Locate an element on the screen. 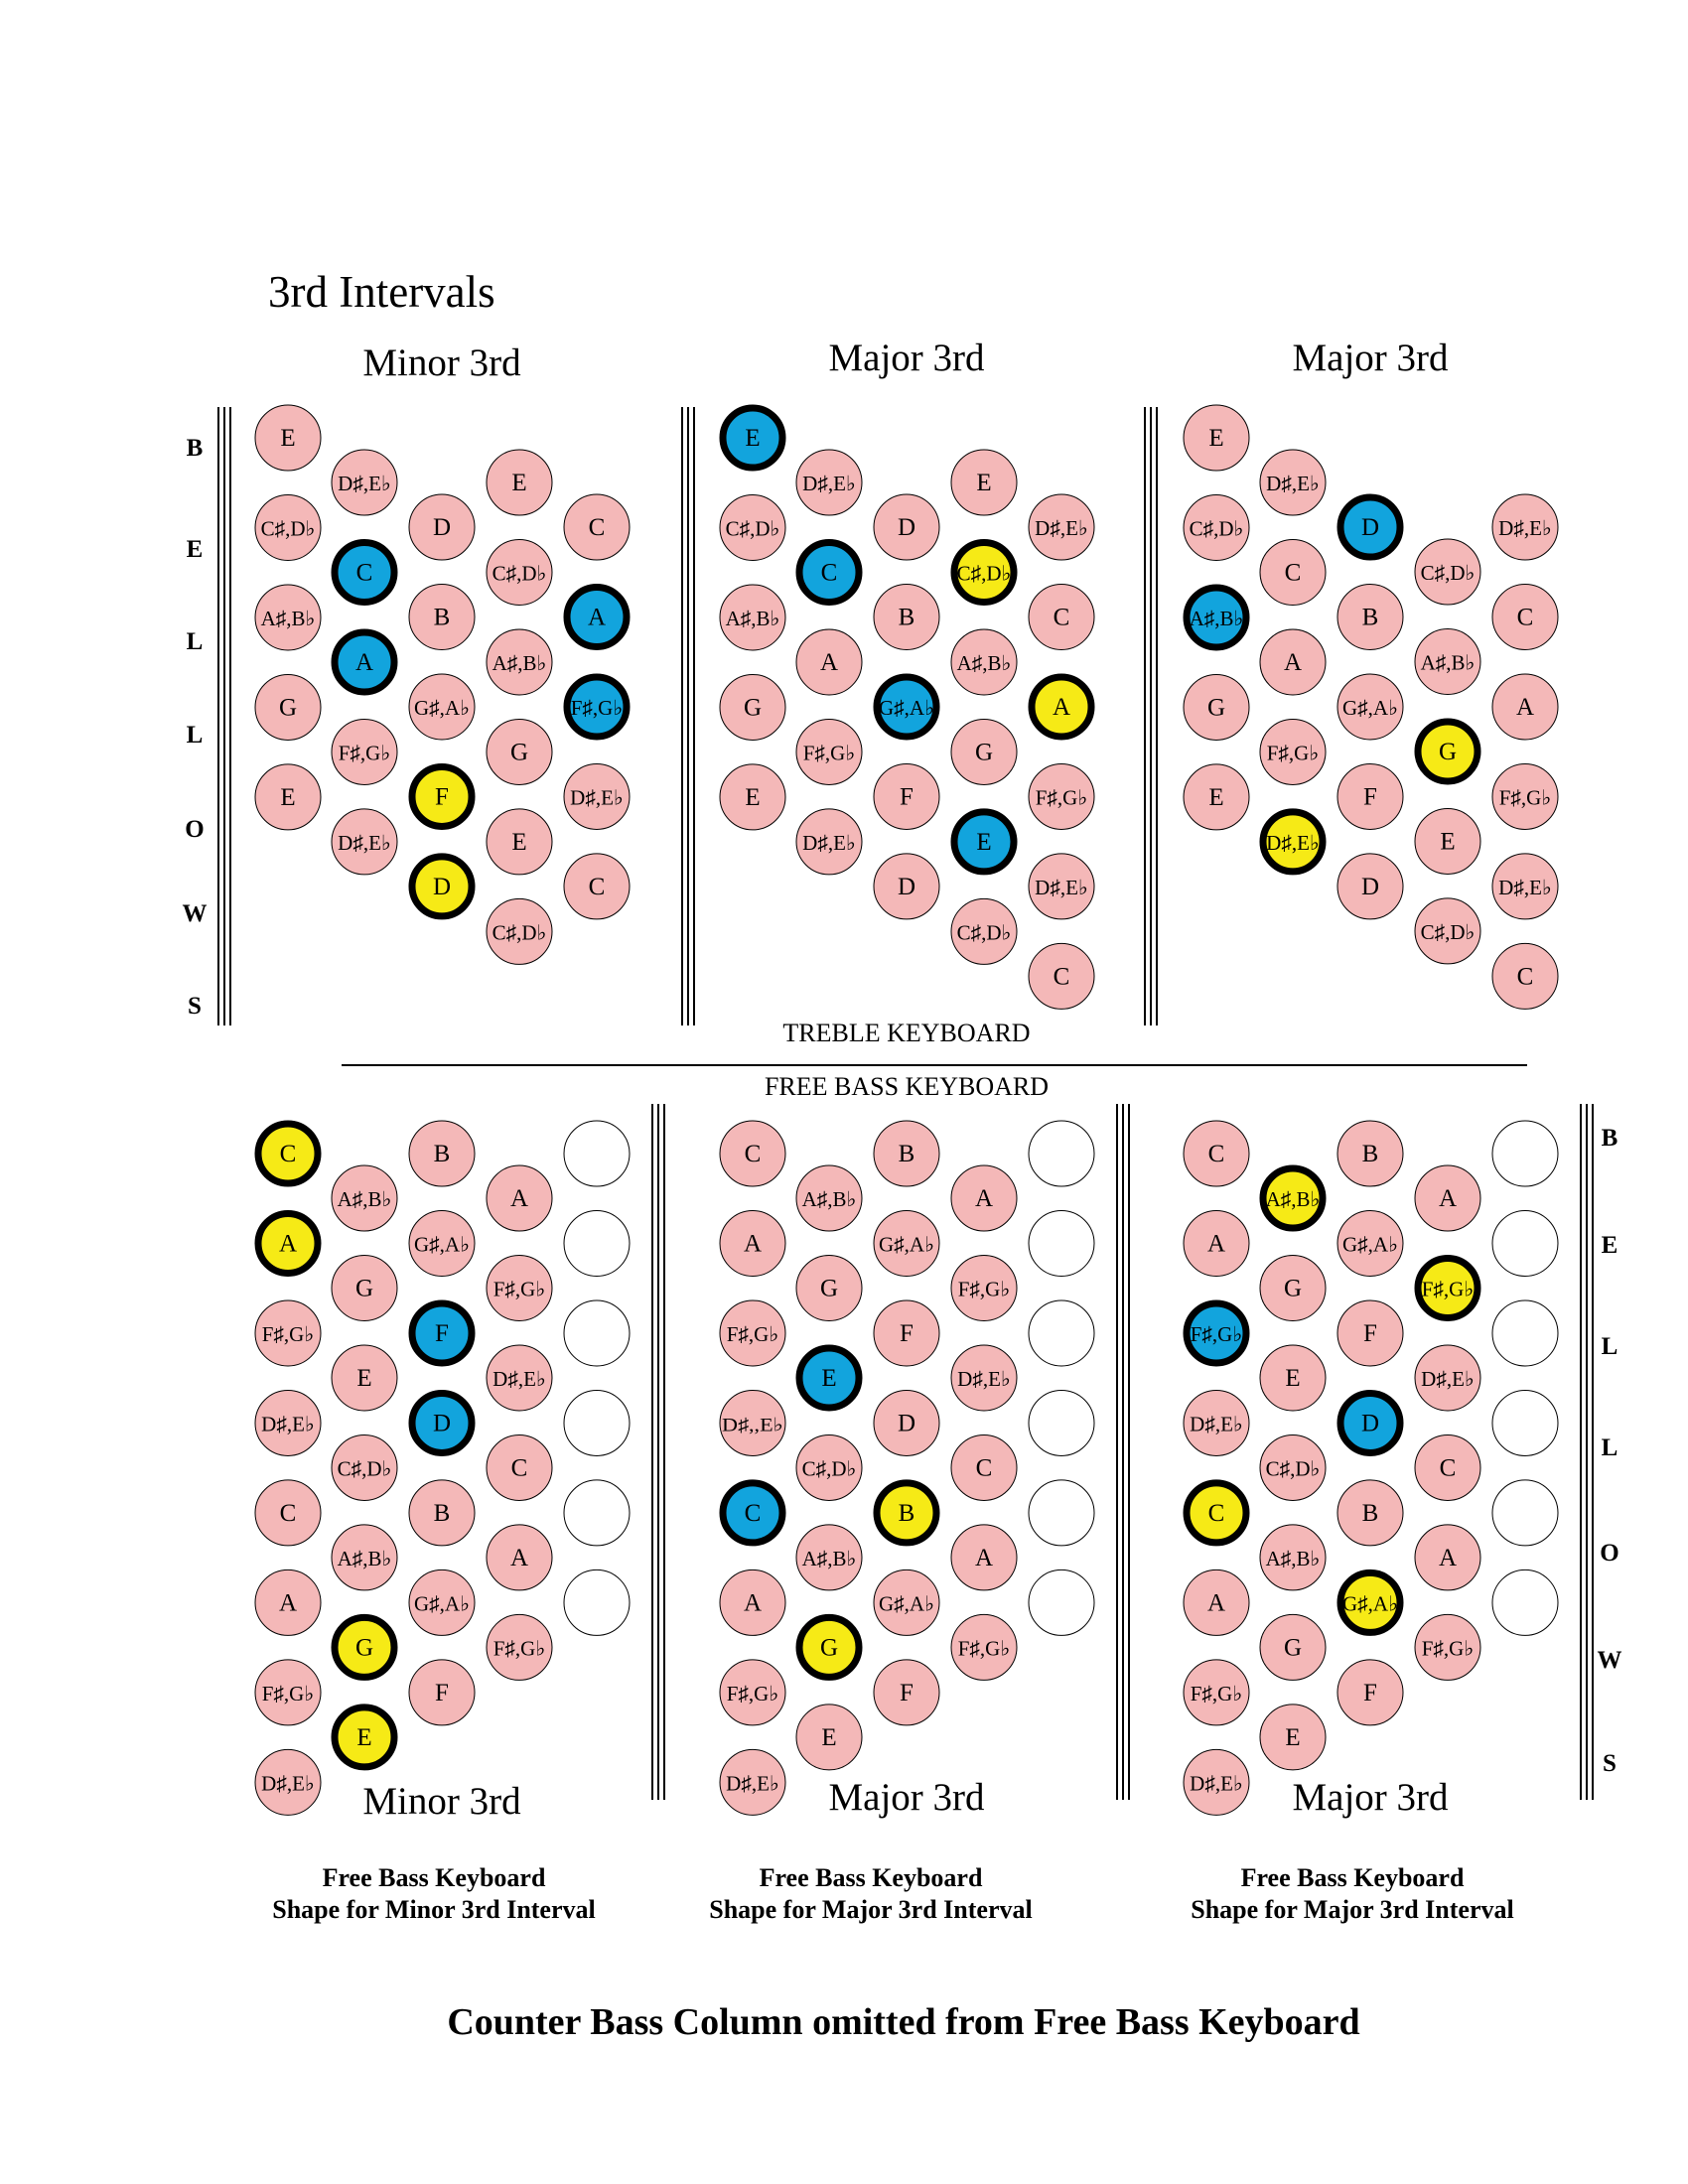 The image size is (1688, 2184). bass-panel-title: Minor 3rd is located at coordinates (441, 1801).